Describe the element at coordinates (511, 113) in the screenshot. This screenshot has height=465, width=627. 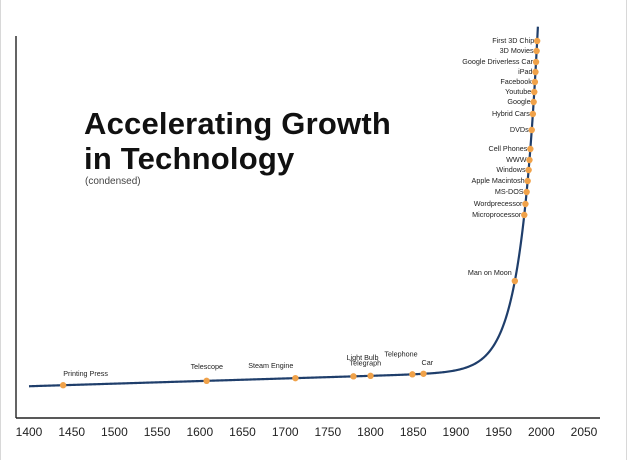
I see `milestone-label: Hybrid Cars` at that location.